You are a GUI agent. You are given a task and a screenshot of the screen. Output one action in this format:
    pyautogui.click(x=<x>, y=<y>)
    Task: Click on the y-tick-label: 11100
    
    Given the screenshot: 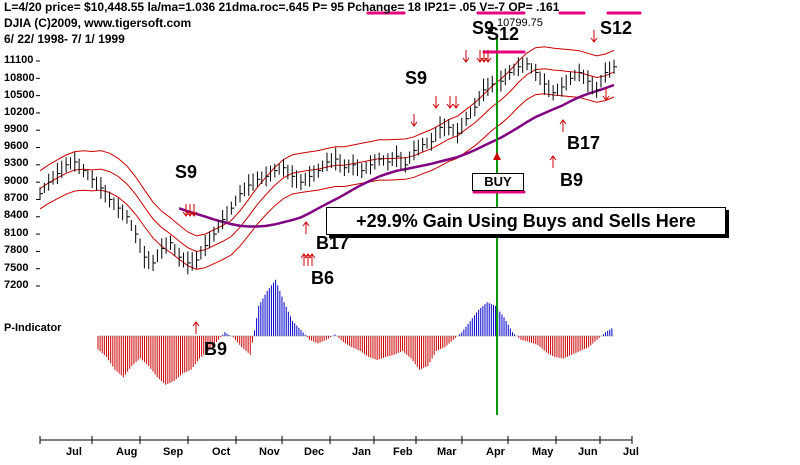 What is the action you would take?
    pyautogui.click(x=19, y=60)
    